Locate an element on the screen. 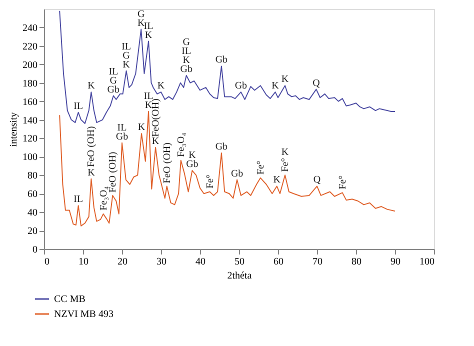  y-tick-label: 100 is located at coordinates (30, 158).